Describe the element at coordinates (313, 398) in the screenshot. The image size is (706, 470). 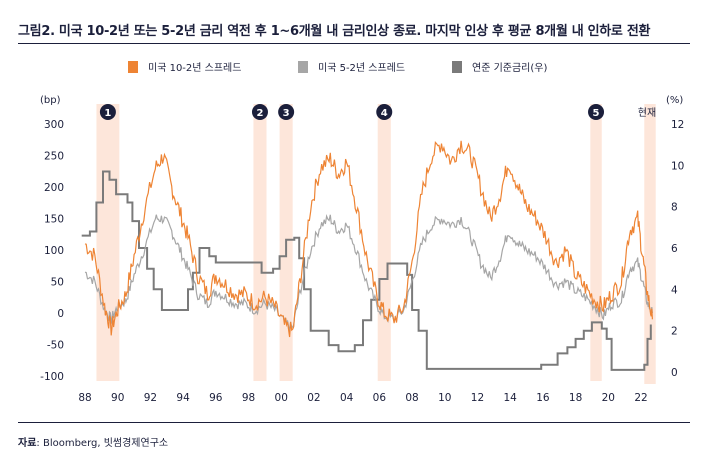
I see `x-tick-label: 02` at that location.